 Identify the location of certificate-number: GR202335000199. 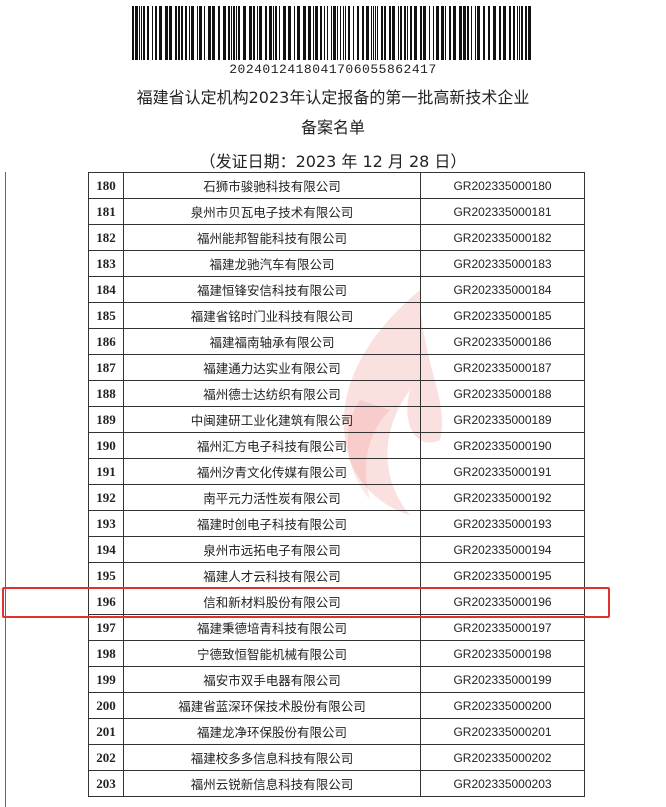
(502, 679).